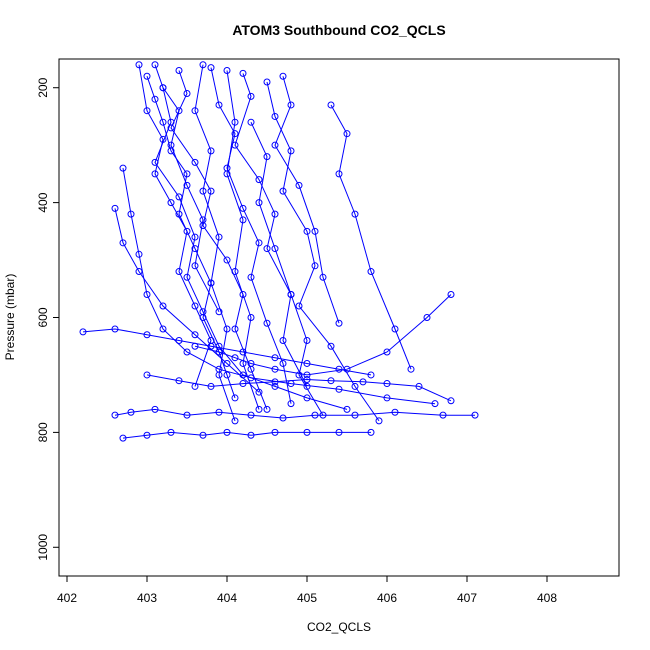  Describe the element at coordinates (43, 547) in the screenshot. I see `y-tick-label: 1000` at that location.